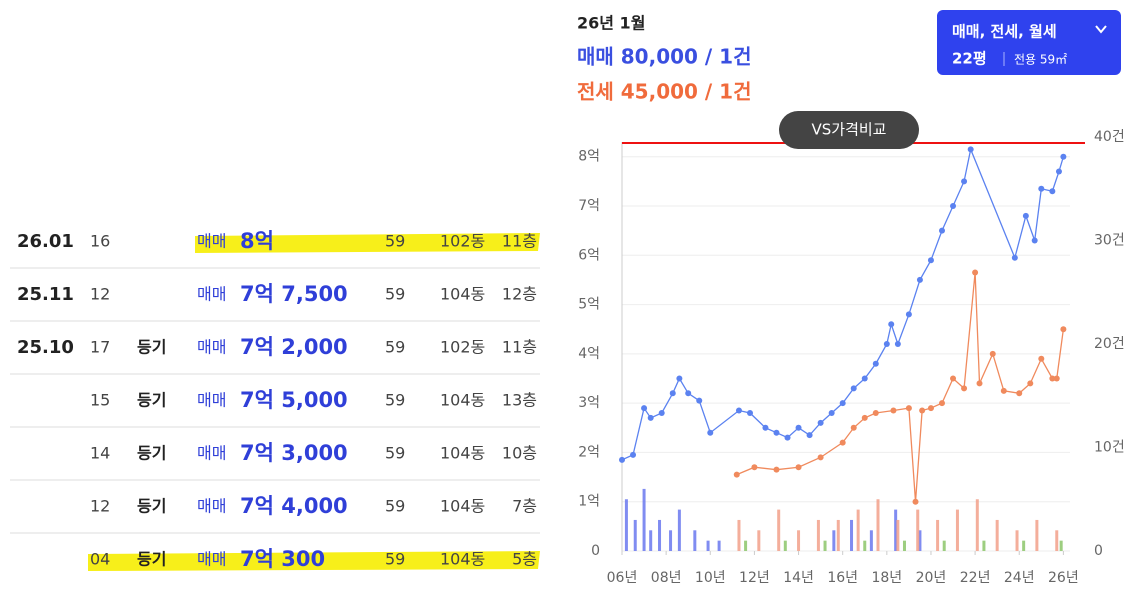  Describe the element at coordinates (1109, 448) in the screenshot. I see `y2-tick-label: 10건` at that location.